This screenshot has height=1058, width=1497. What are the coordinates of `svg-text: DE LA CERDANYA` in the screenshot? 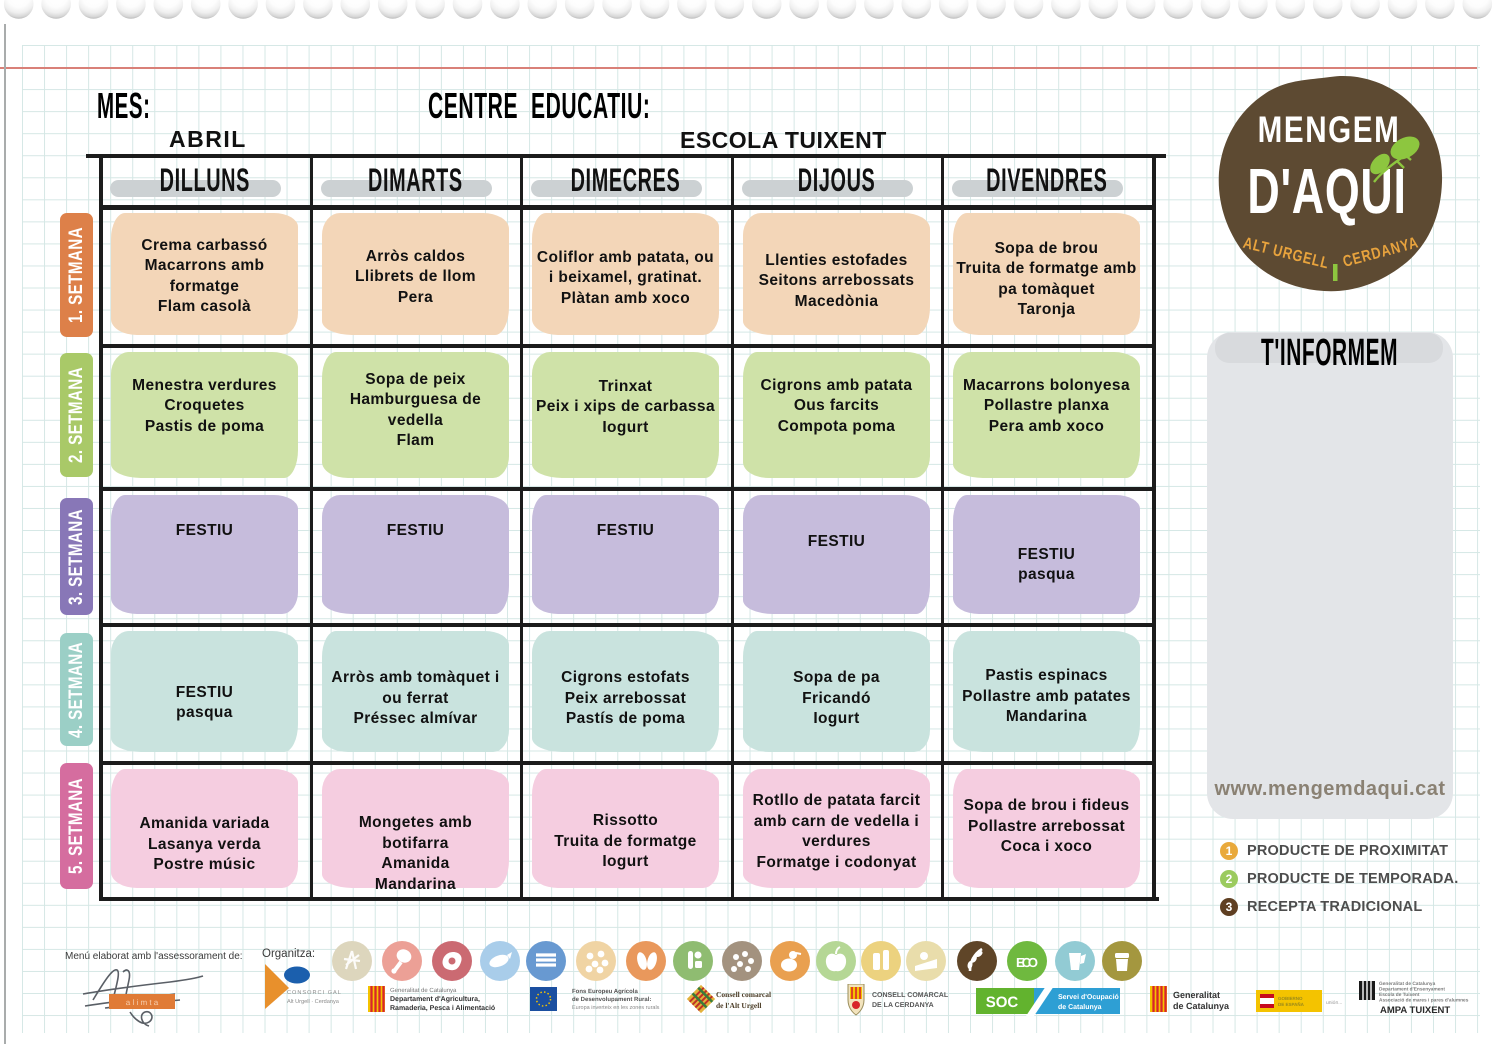 It's located at (903, 1005).